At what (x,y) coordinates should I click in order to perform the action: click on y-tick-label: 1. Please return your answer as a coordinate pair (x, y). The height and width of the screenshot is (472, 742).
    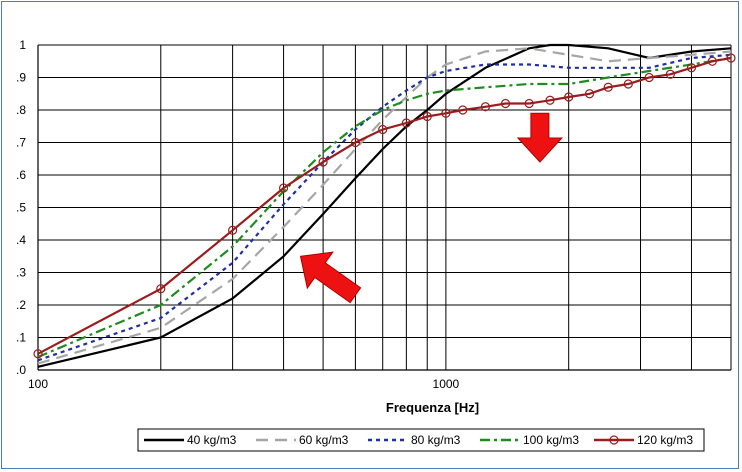
    Looking at the image, I should click on (22, 45).